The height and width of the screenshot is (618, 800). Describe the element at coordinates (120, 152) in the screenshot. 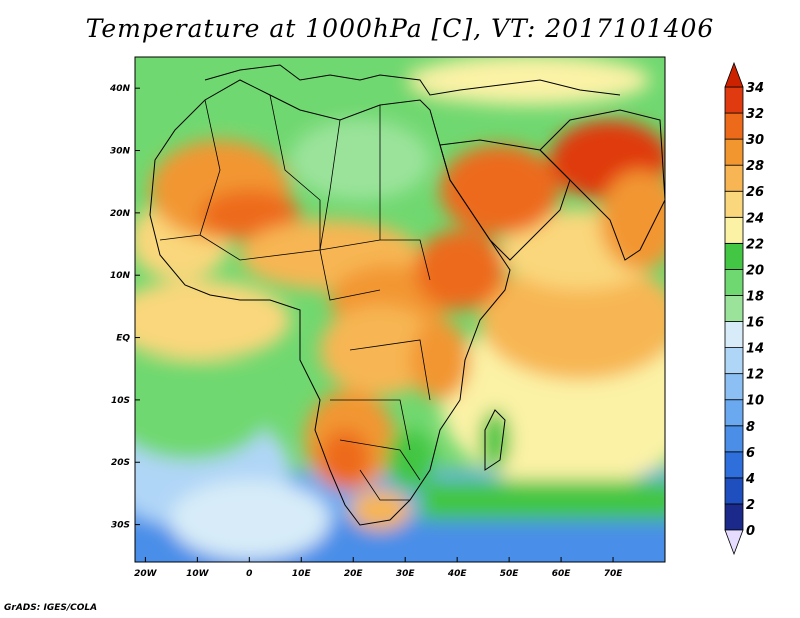

I see `y-tick-label: 30N` at that location.